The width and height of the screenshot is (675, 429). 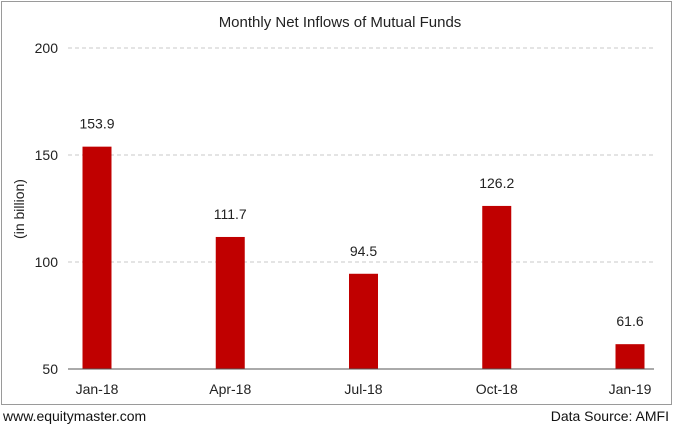 I want to click on y-tick-label: 200, so click(x=47, y=48).